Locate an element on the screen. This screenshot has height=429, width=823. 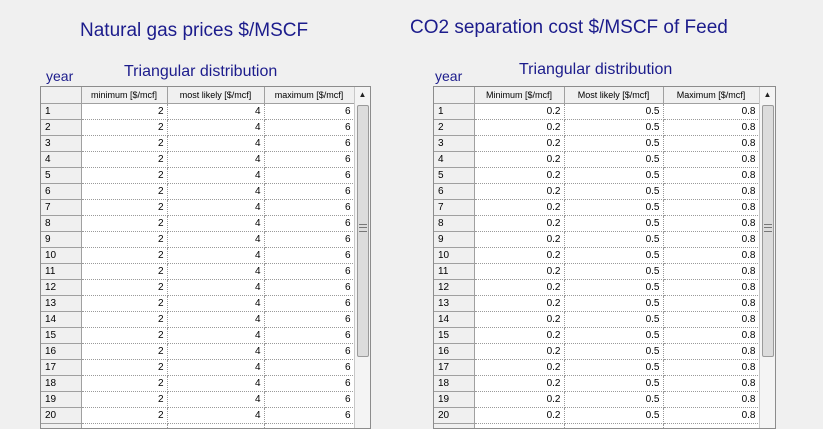
row-header-cell: 17 is located at coordinates (454, 368).